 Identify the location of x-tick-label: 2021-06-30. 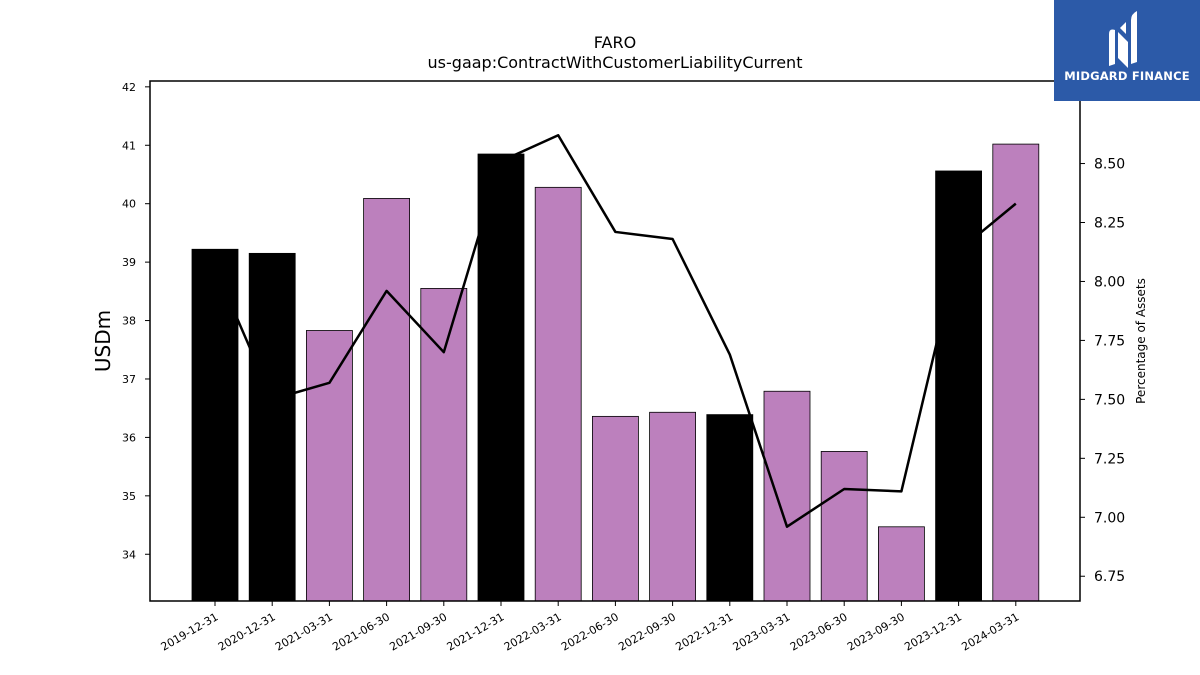
(361, 631).